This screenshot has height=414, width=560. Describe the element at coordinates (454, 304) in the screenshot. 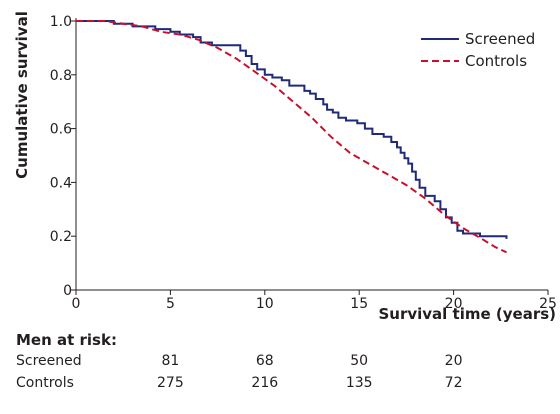

I see `x-tick-label: 20` at that location.